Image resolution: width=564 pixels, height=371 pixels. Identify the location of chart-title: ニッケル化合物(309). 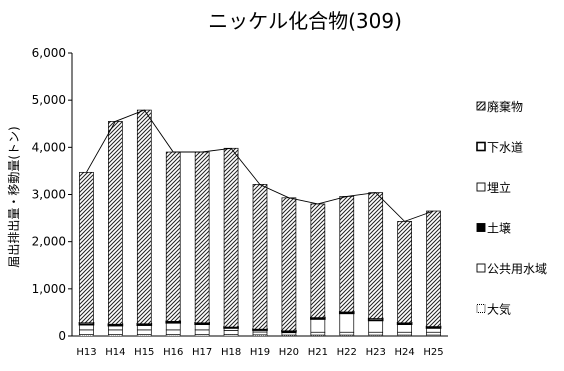
(305, 21).